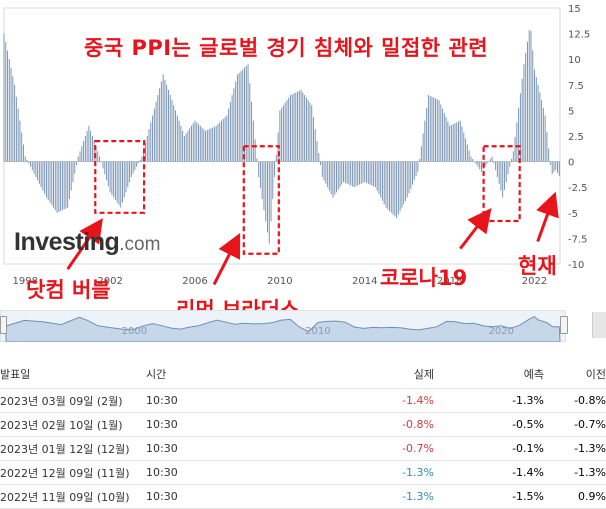  Describe the element at coordinates (140, 244) in the screenshot. I see `logo-suffix: .com` at that location.